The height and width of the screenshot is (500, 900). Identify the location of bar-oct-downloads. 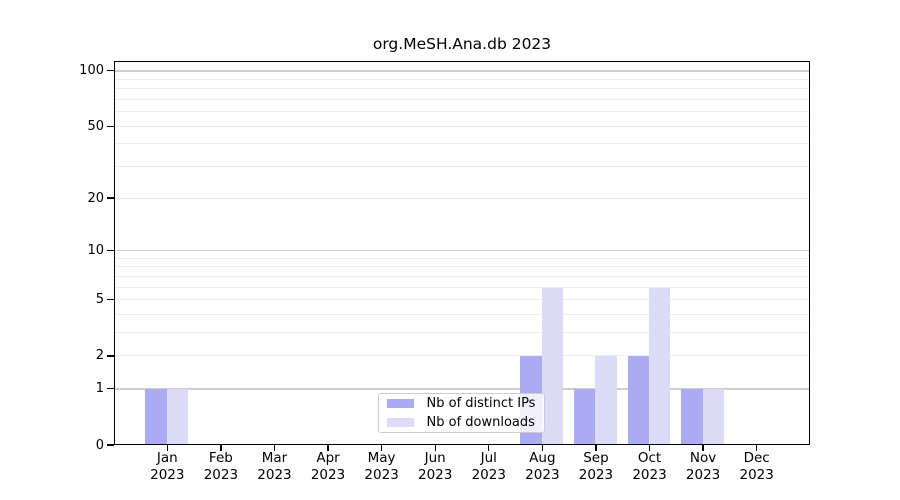
(660, 365).